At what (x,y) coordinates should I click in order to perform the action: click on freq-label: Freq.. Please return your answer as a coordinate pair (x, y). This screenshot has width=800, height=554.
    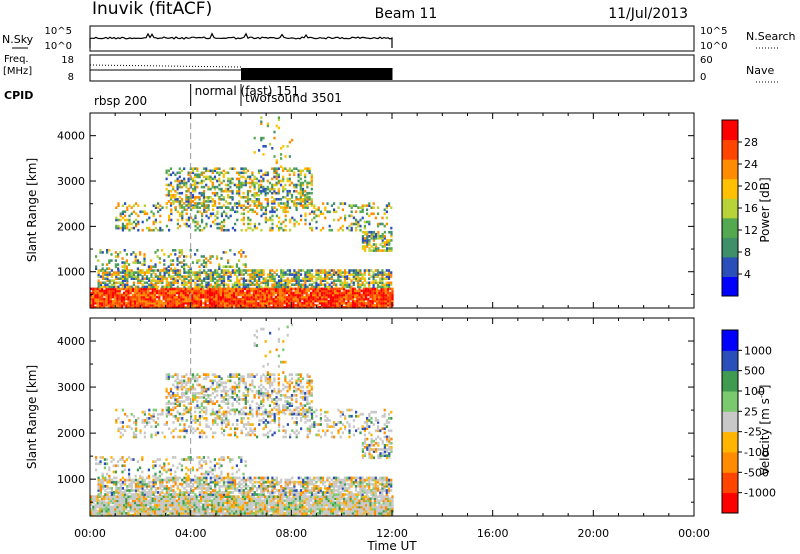
    Looking at the image, I should click on (16, 59).